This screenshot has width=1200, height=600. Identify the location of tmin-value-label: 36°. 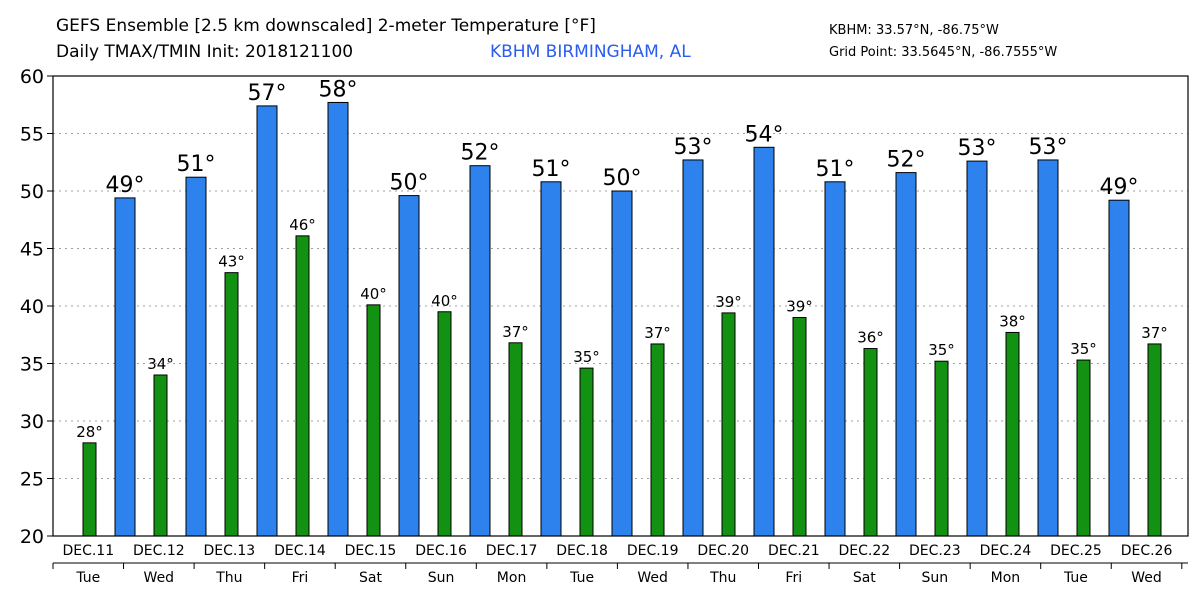
(870, 338).